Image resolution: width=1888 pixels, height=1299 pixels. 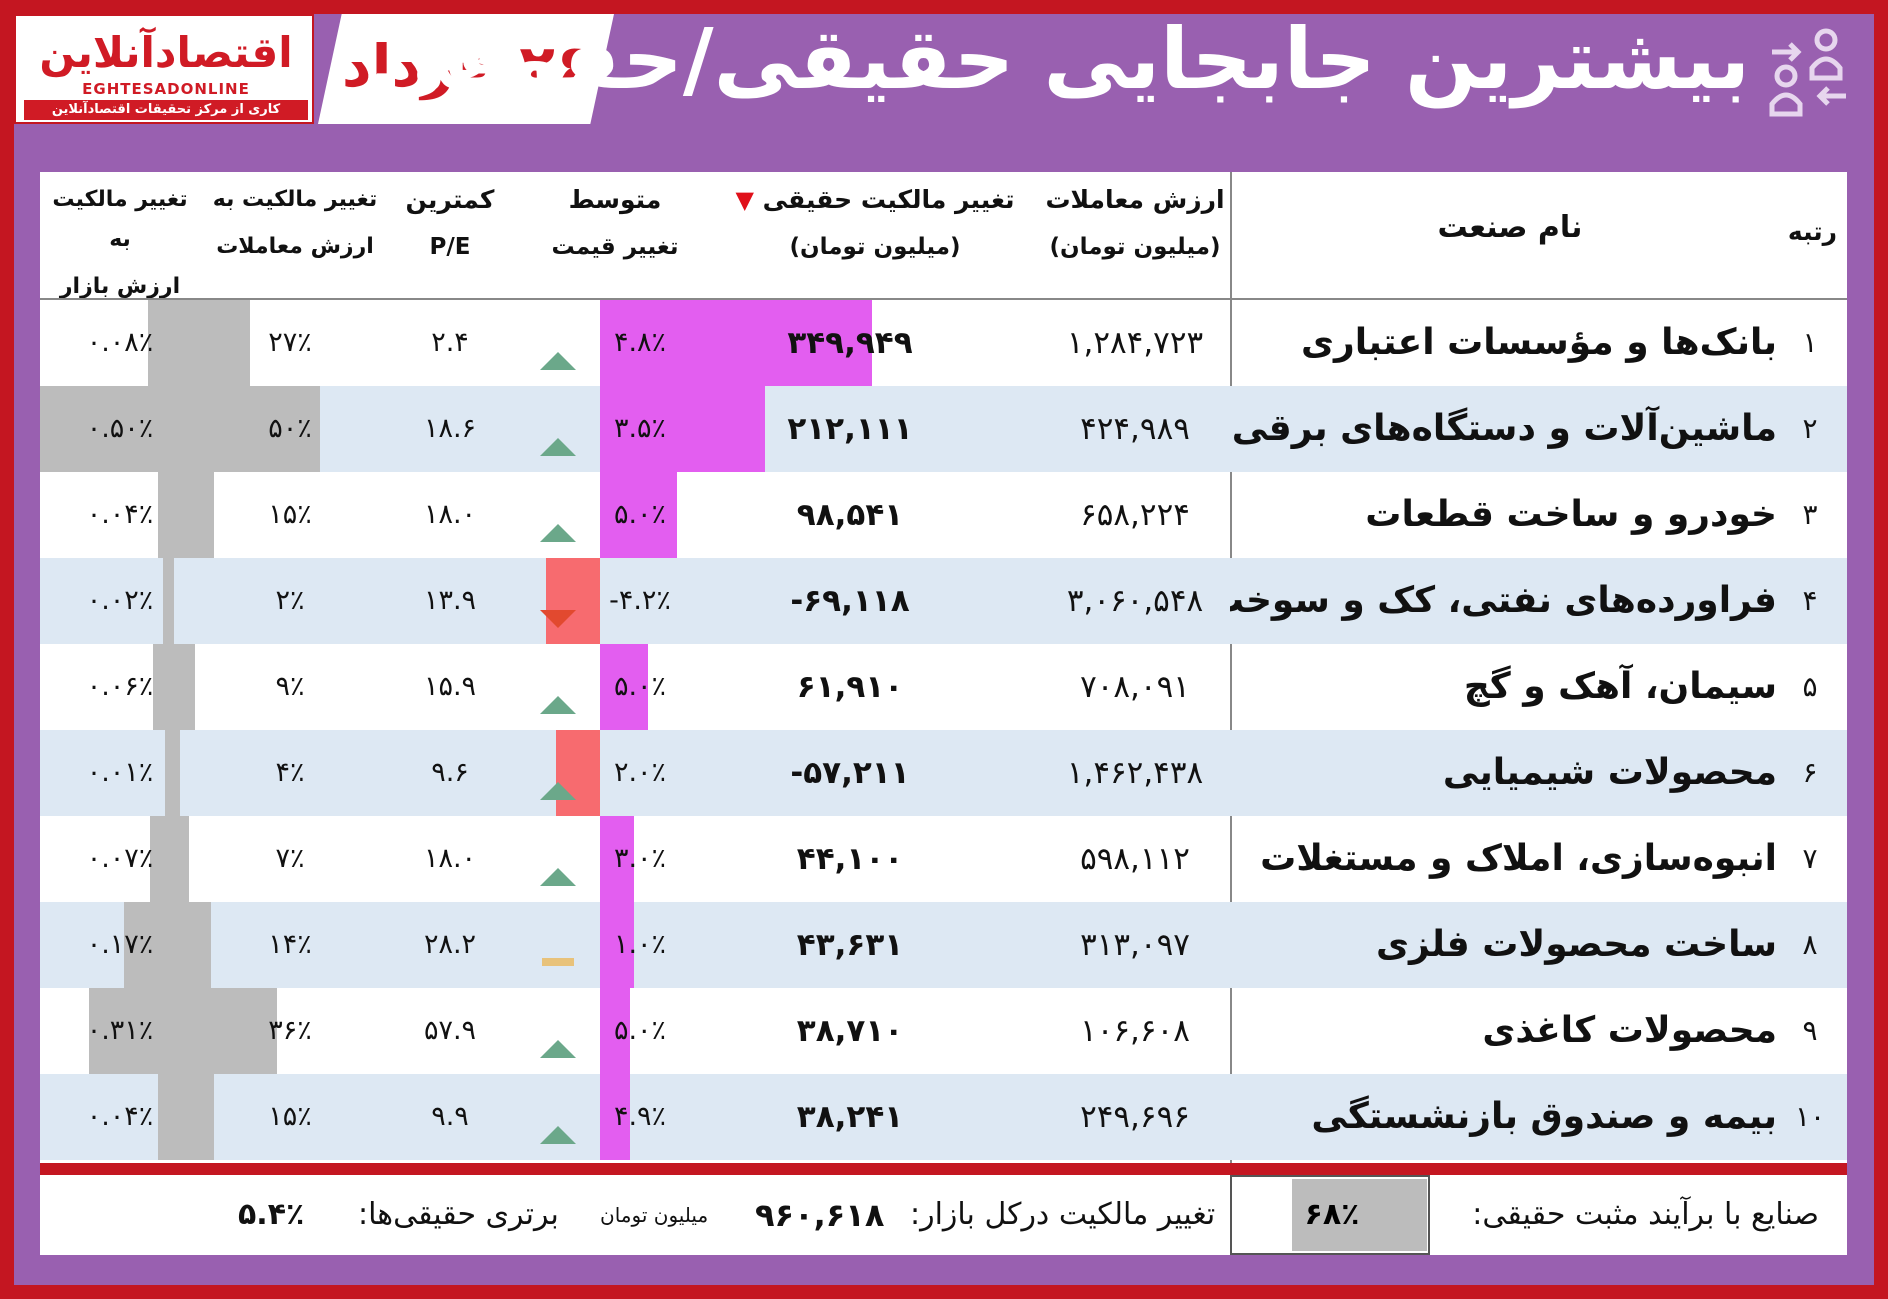 I want to click on real-change-value: ۳۸,۲۴۱, so click(x=850, y=1117).